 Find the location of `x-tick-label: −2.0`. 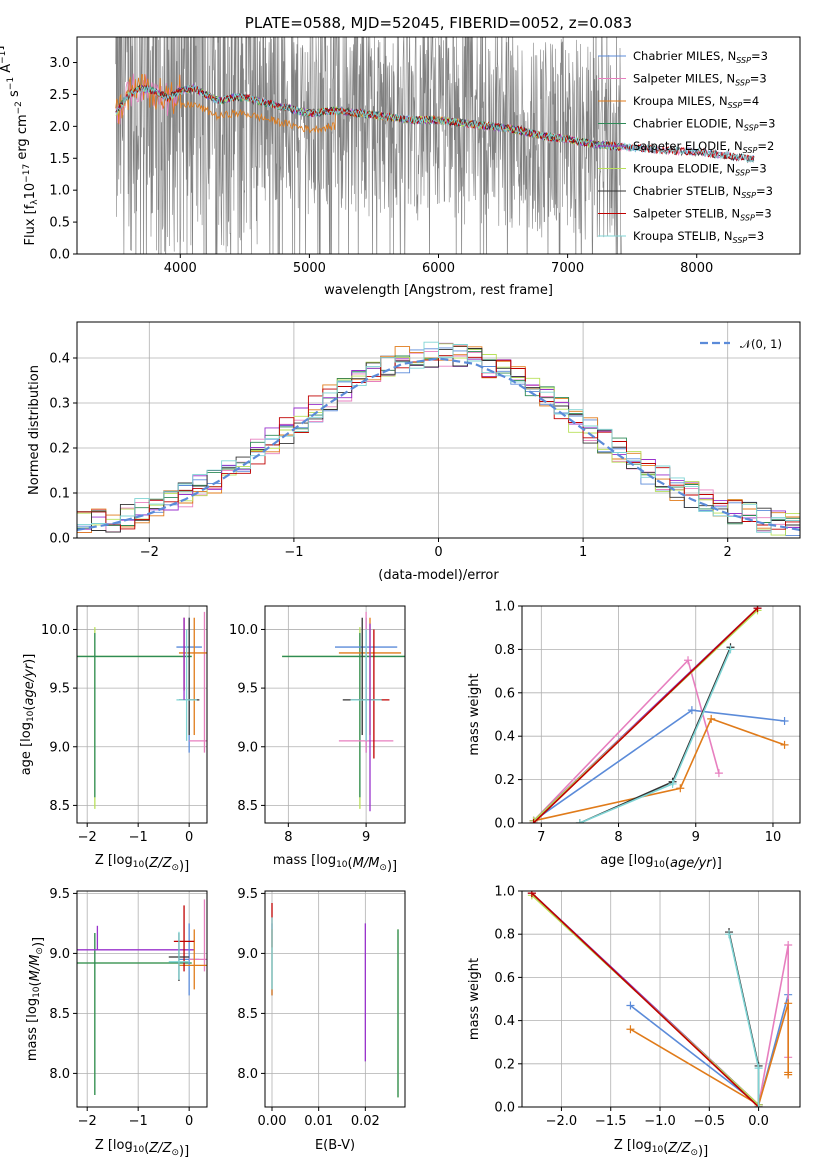

x-tick-label: −2.0 is located at coordinates (562, 1121).